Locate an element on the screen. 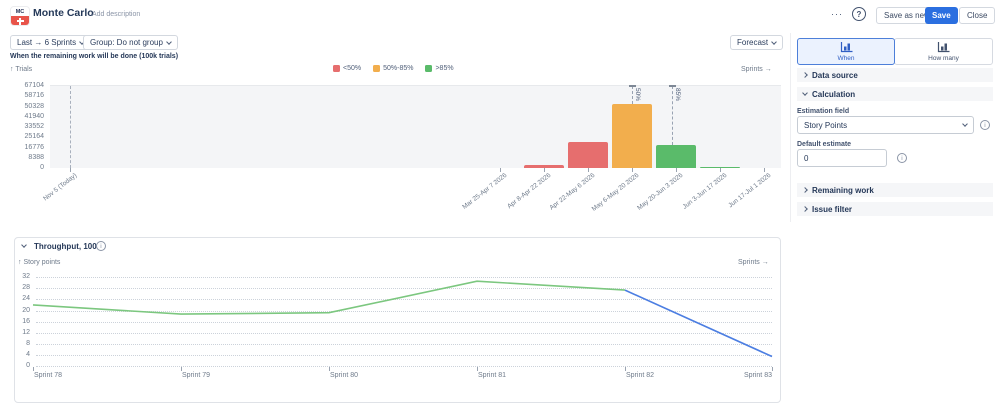  y-axis-tick-label: 67104 is located at coordinates (34, 85).